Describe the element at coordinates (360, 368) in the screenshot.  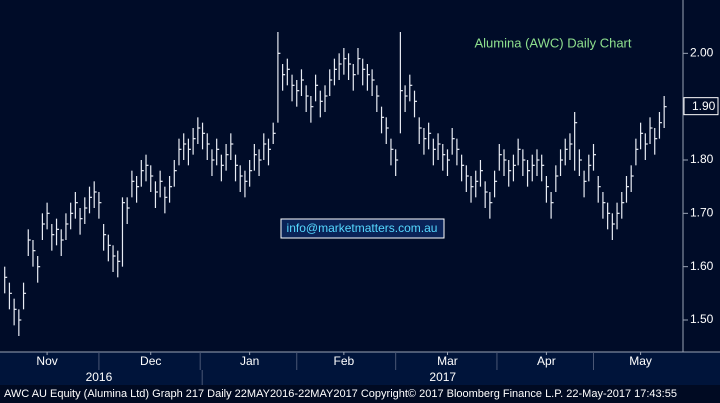
I see `axis-band` at that location.